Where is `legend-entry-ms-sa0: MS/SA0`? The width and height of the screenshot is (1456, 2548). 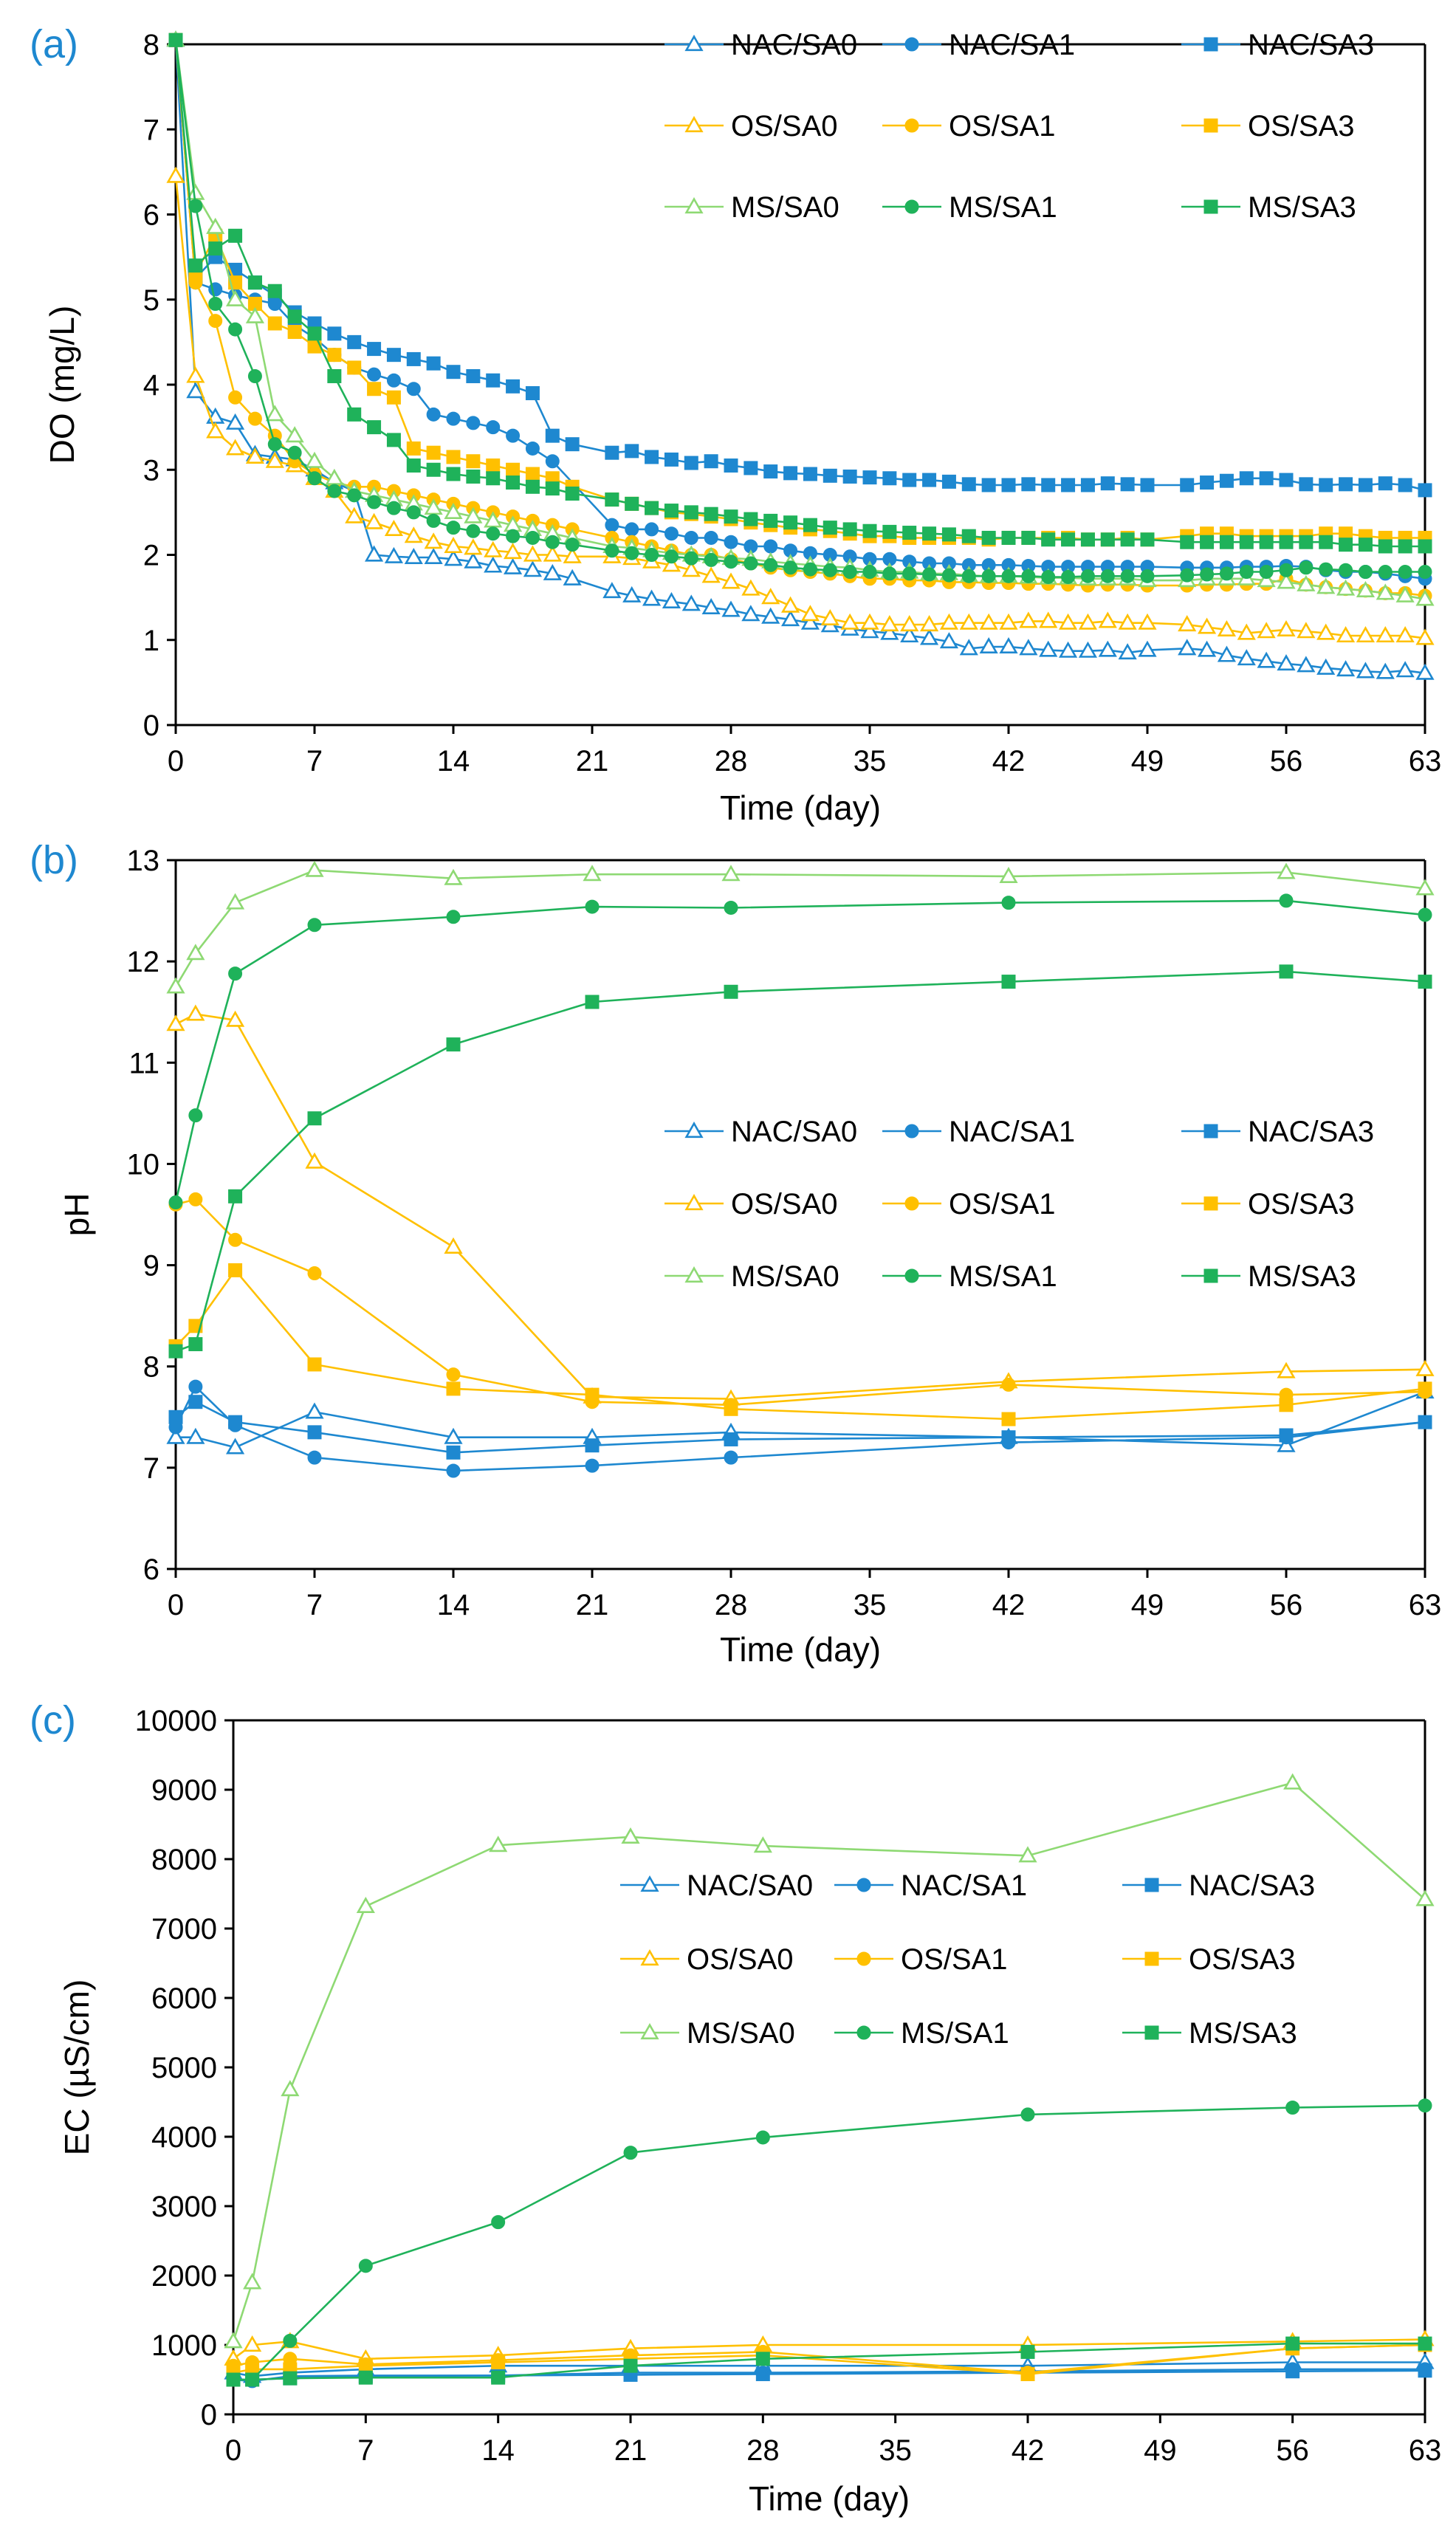
legend-entry-ms-sa0: MS/SA0 is located at coordinates (752, 1277).